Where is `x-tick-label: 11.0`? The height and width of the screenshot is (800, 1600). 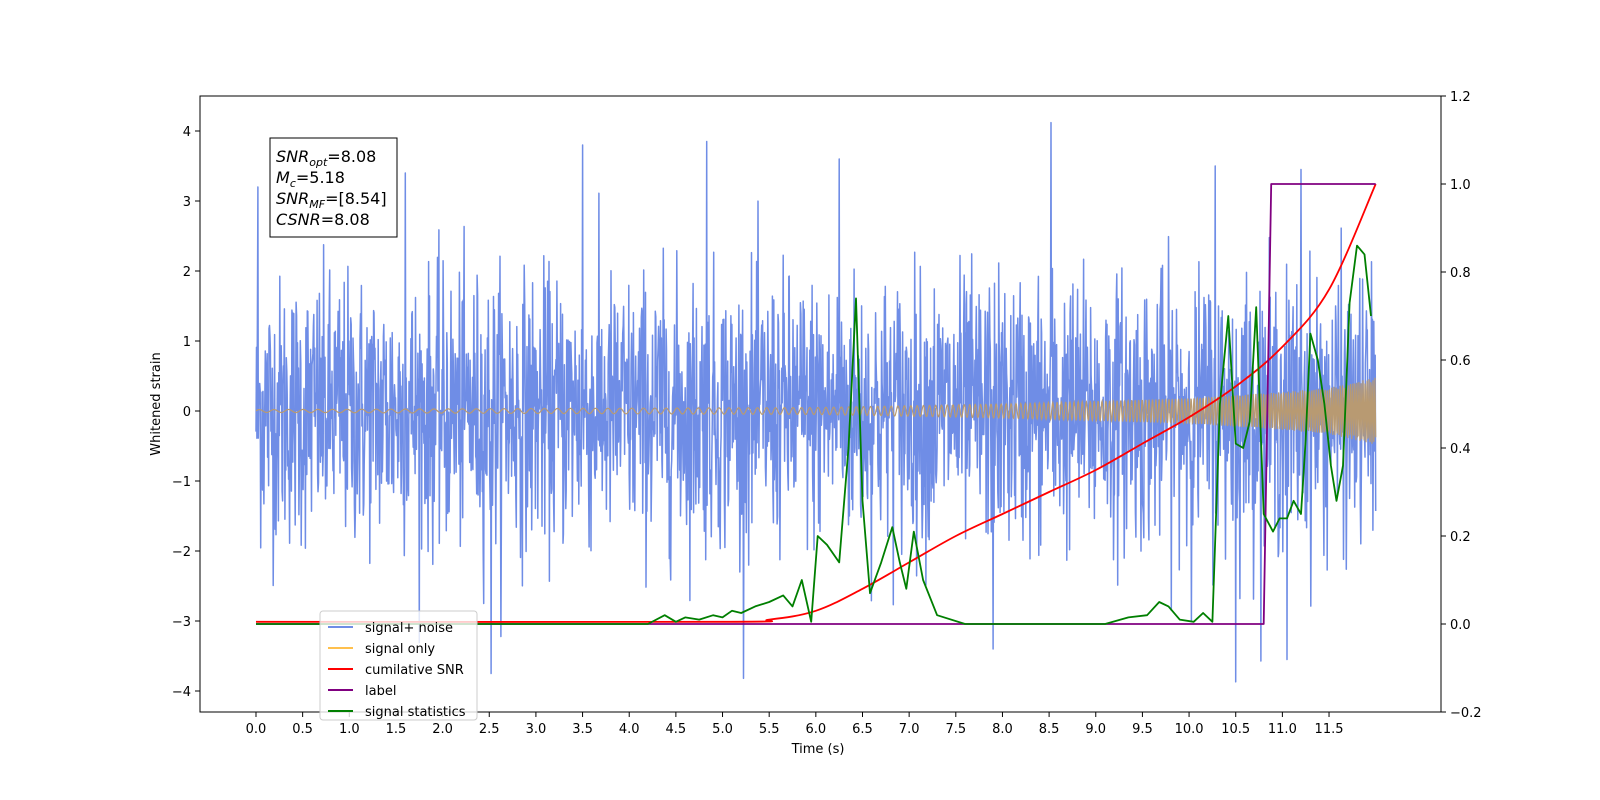
x-tick-label: 11.0 is located at coordinates (1282, 729).